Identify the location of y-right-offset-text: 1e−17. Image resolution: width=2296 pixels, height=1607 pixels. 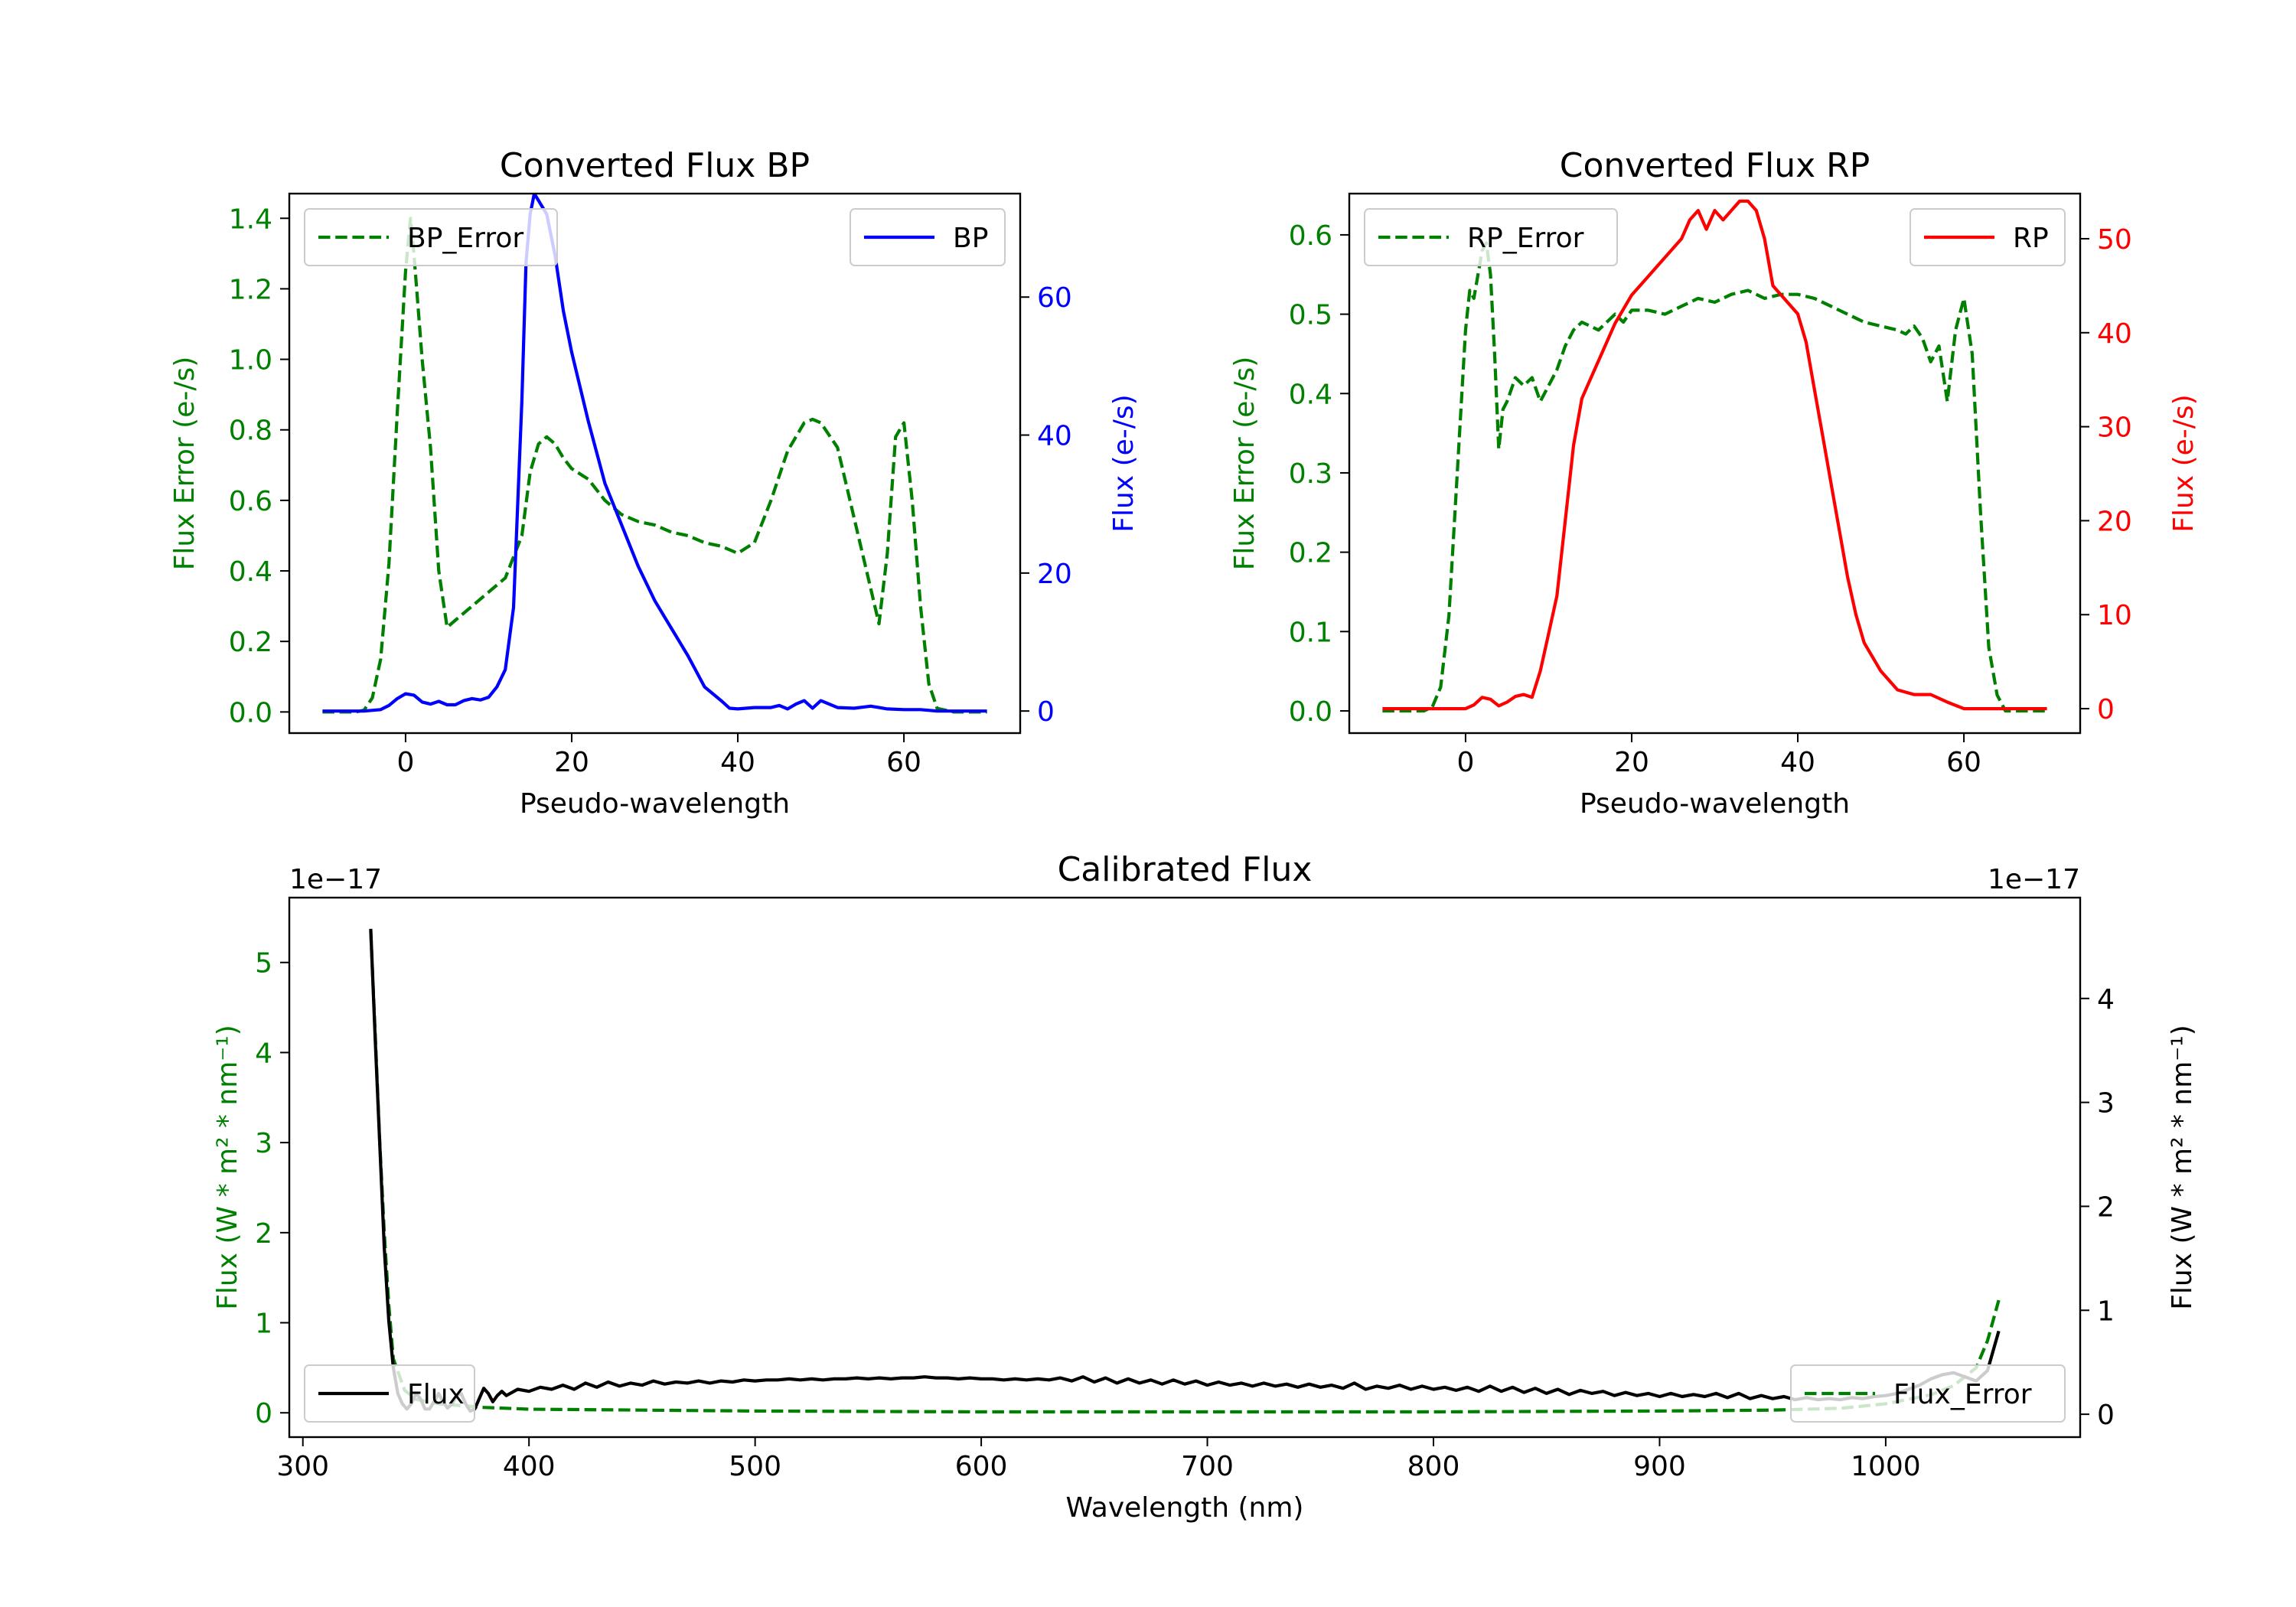
(2034, 879).